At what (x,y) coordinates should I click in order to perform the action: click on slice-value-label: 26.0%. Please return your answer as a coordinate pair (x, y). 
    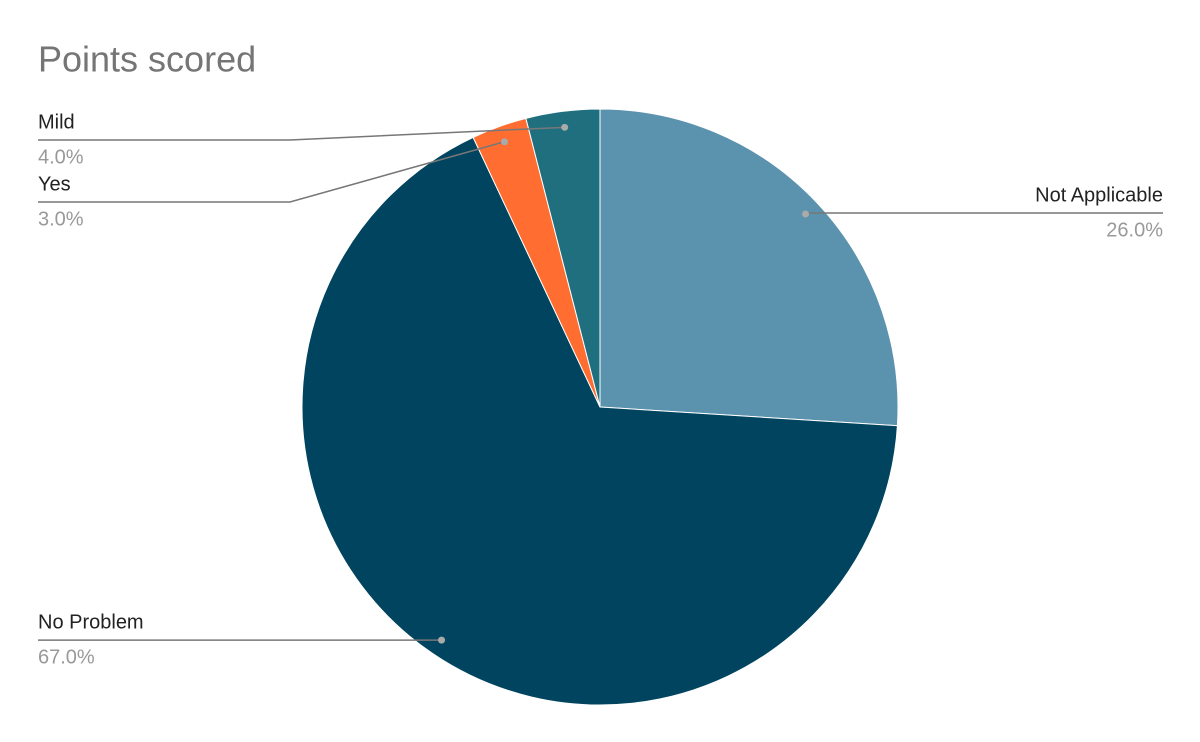
    Looking at the image, I should click on (1134, 230).